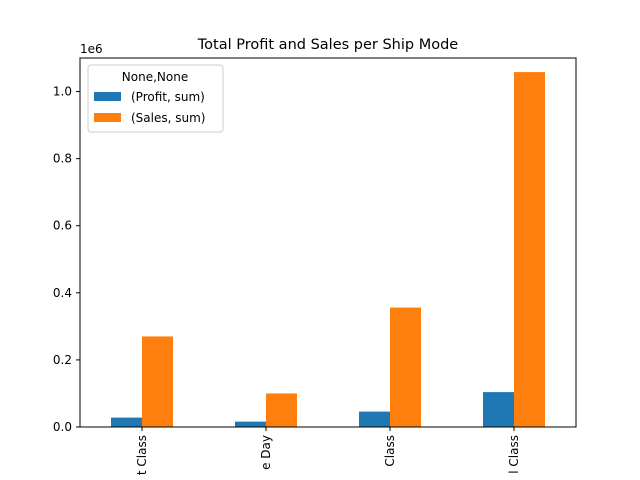 The image size is (640, 480). I want to click on y-tick-label: 0.6, so click(62, 226).